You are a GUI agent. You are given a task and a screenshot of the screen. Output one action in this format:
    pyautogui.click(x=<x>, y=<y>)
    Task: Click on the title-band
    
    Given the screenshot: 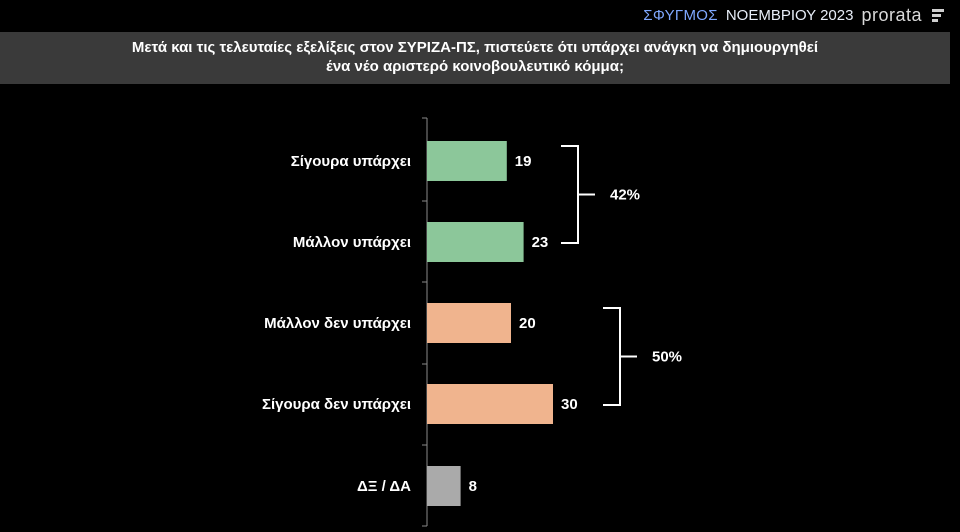 What is the action you would take?
    pyautogui.click(x=475, y=58)
    